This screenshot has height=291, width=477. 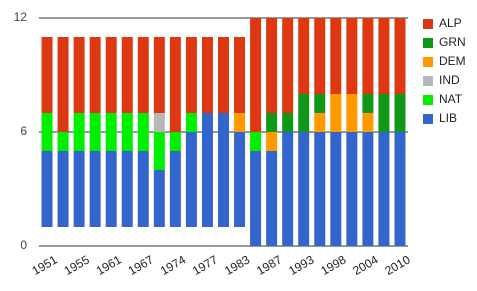 What do you see at coordinates (333, 265) in the screenshot?
I see `x-tick-label: 1998` at bounding box center [333, 265].